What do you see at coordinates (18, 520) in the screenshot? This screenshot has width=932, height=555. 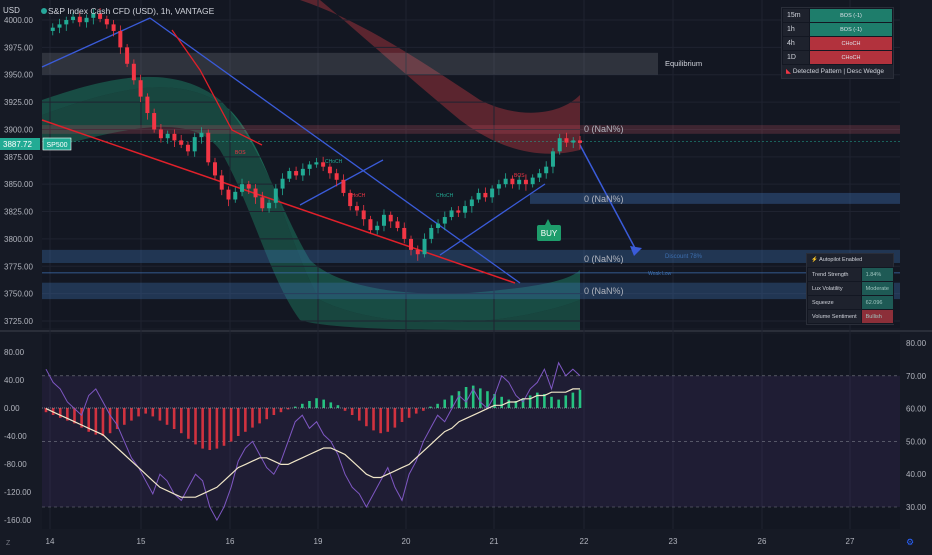 I see `osc-left-tick: -160.00` at bounding box center [18, 520].